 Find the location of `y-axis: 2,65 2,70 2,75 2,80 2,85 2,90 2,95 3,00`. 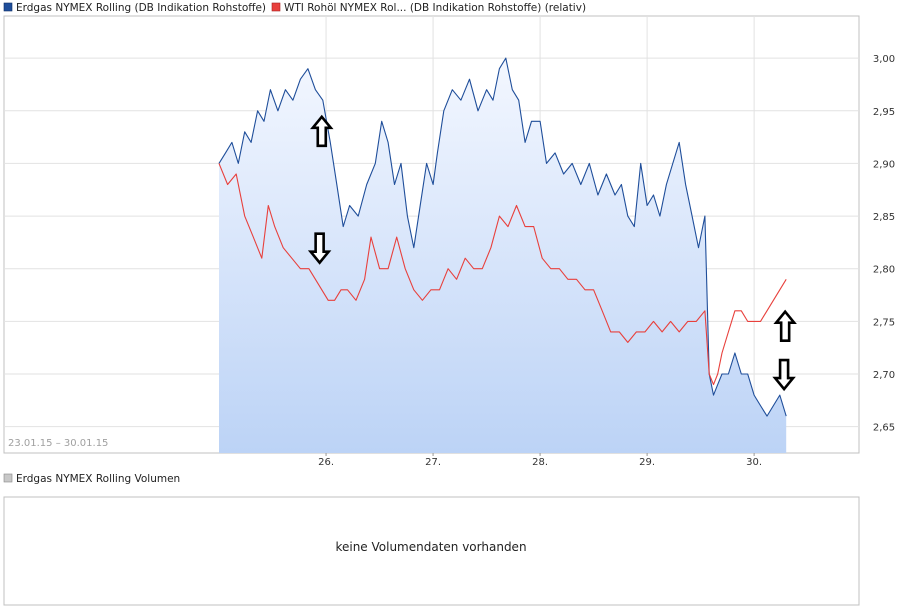

y-axis: 2,65 2,70 2,75 2,80 2,85 2,90 2,95 3,00 is located at coordinates (884, 244).